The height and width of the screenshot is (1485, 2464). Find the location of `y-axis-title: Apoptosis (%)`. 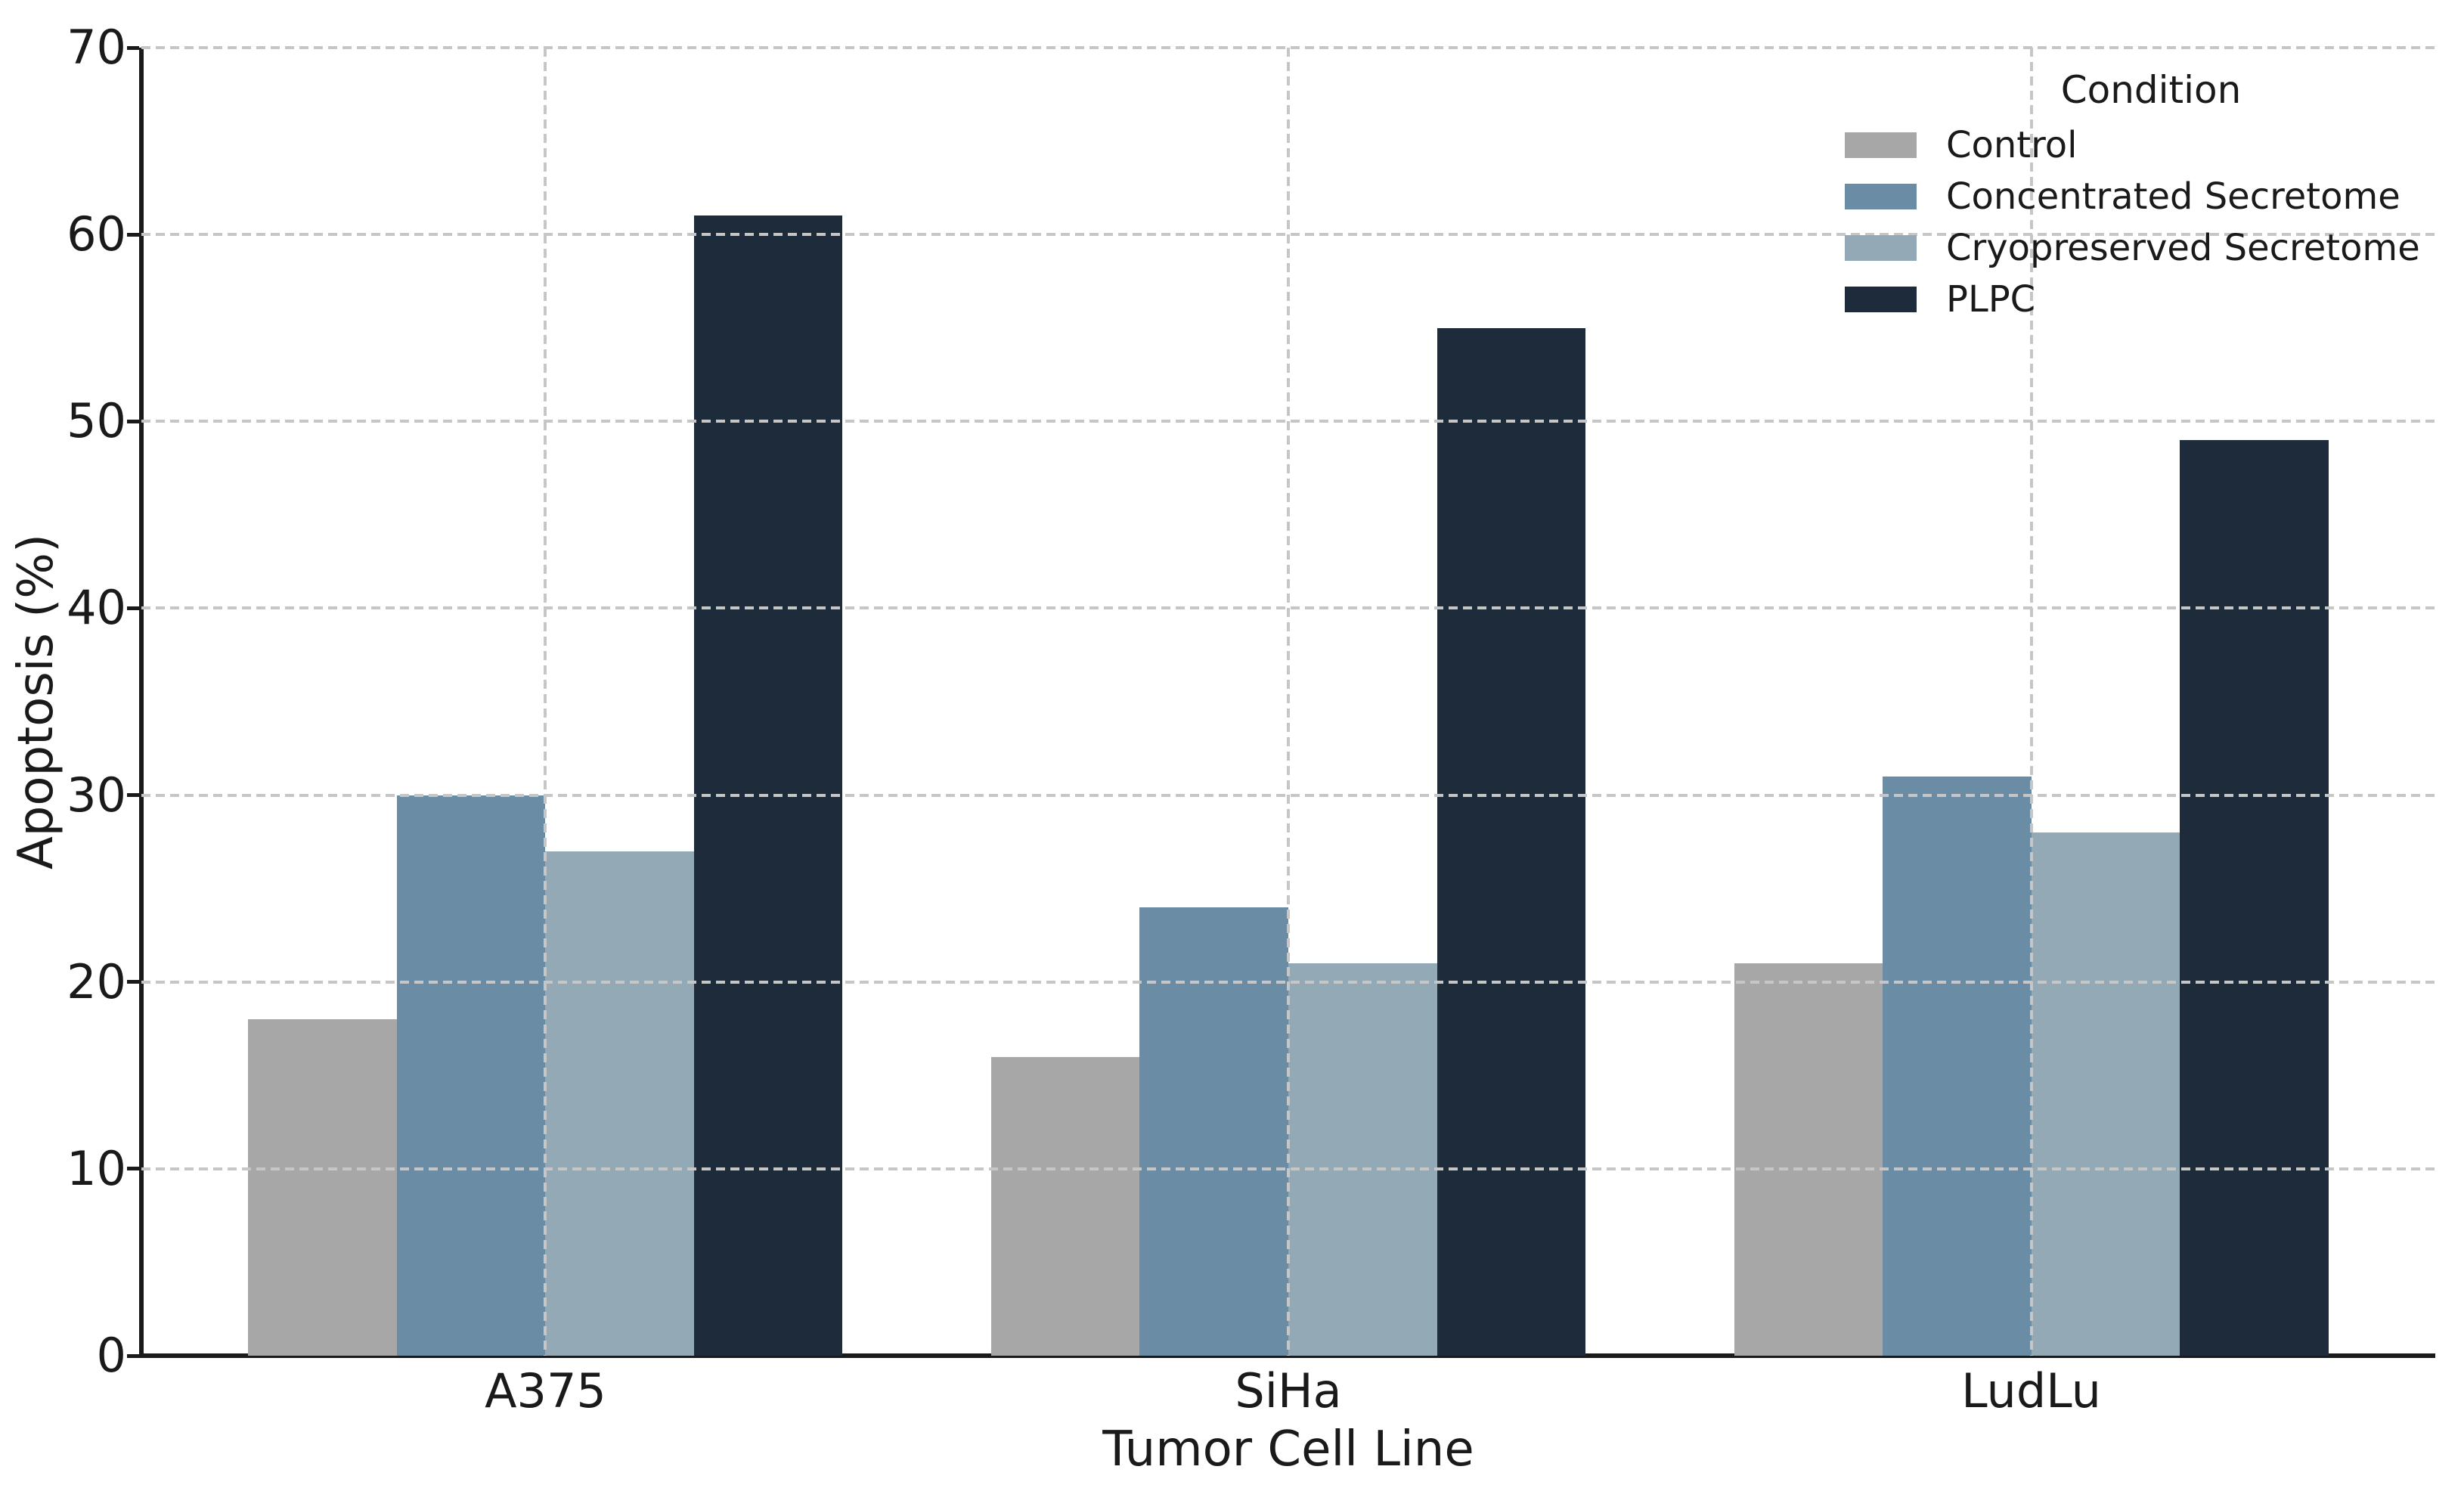

y-axis-title: Apoptosis (%) is located at coordinates (36, 702).